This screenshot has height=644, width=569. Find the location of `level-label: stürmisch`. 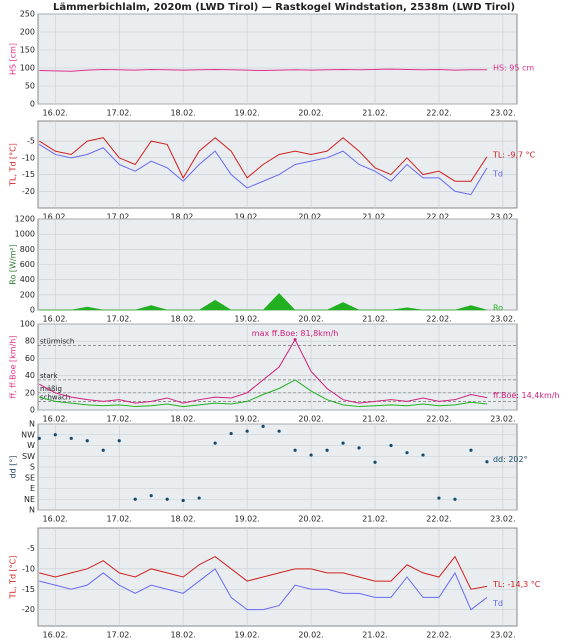

level-label: stürmisch is located at coordinates (57, 342).